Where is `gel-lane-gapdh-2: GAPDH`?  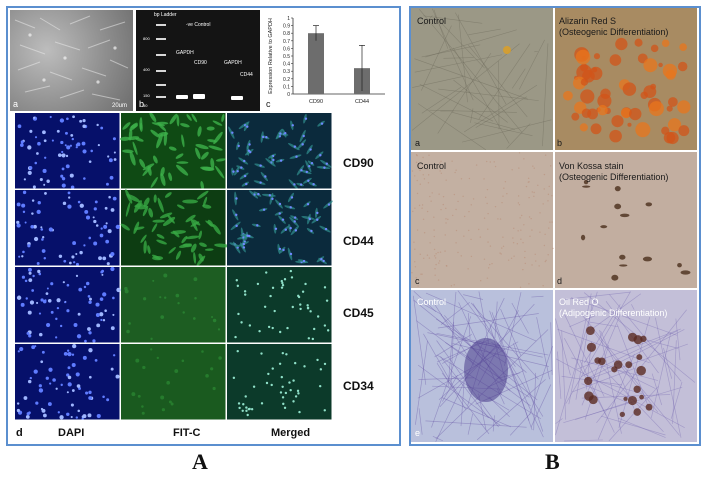 gel-lane-gapdh-2: GAPDH is located at coordinates (233, 63).